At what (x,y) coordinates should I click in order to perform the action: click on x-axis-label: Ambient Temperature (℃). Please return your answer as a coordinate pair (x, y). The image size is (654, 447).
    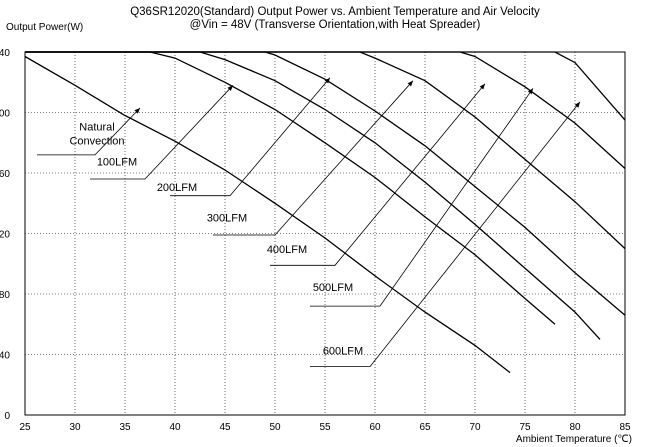
    Looking at the image, I should click on (574, 439).